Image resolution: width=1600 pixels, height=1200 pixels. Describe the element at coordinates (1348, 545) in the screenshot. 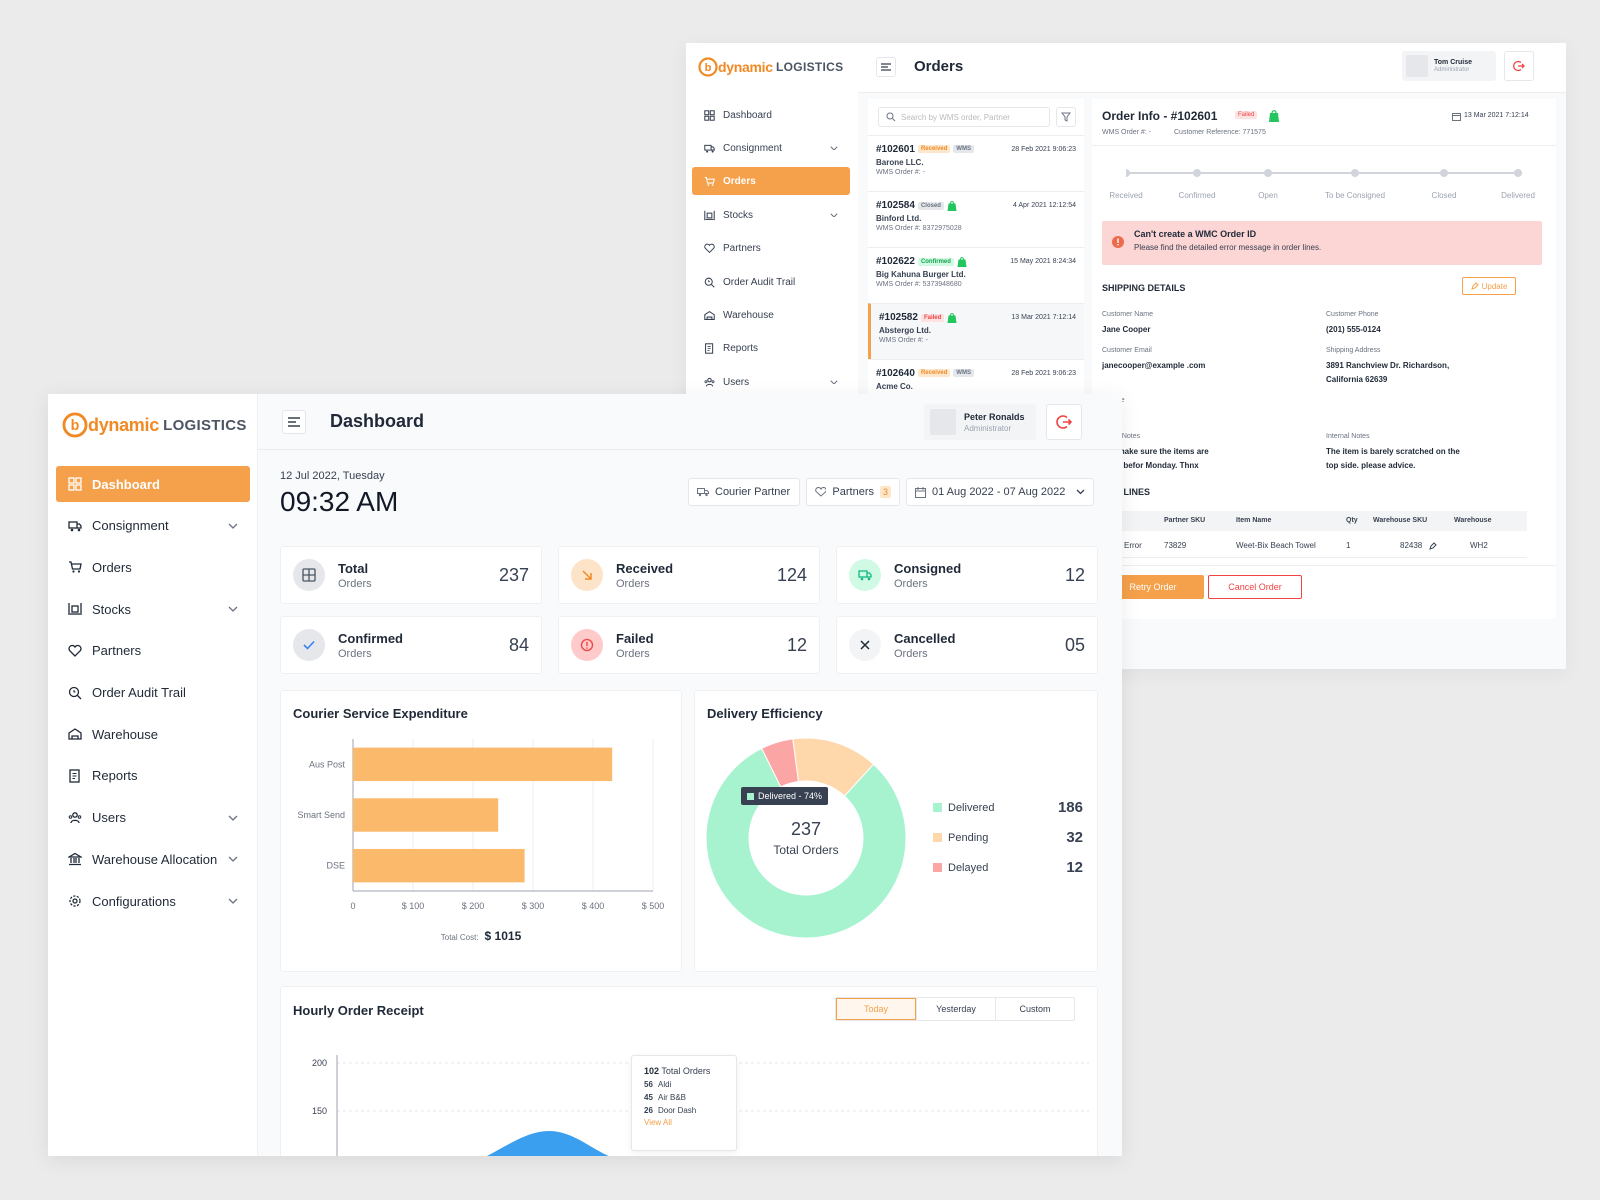

I see `line-qty: 1` at that location.